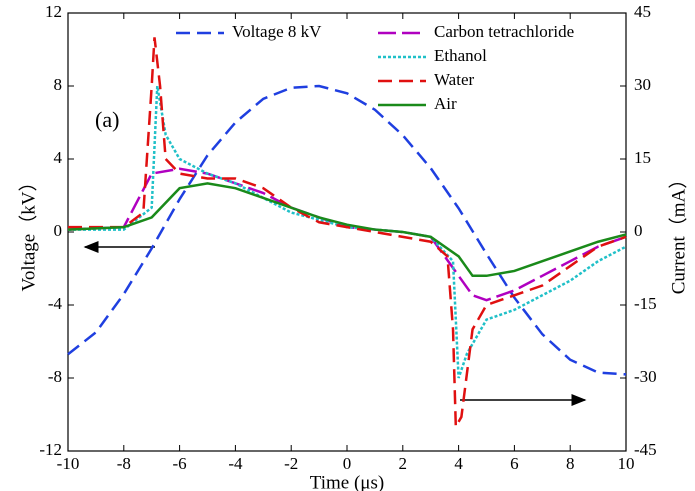  Describe the element at coordinates (570, 463) in the screenshot. I see `x-tick-label: 8` at that location.